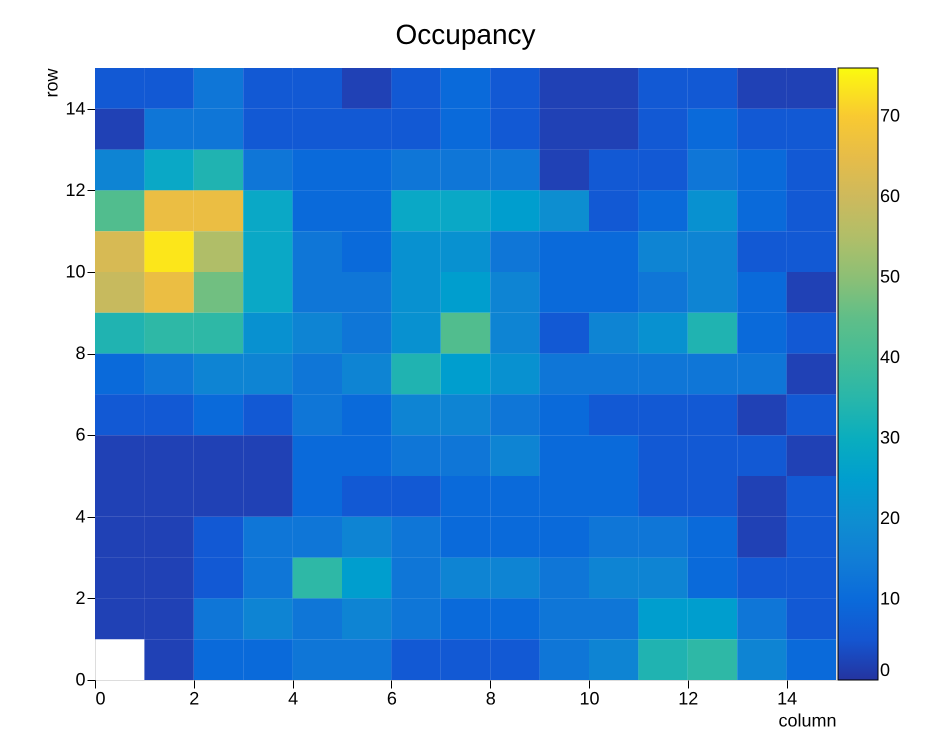 This screenshot has height=743, width=940. What do you see at coordinates (890, 437) in the screenshot?
I see `color-bar-label: 30` at bounding box center [890, 437].